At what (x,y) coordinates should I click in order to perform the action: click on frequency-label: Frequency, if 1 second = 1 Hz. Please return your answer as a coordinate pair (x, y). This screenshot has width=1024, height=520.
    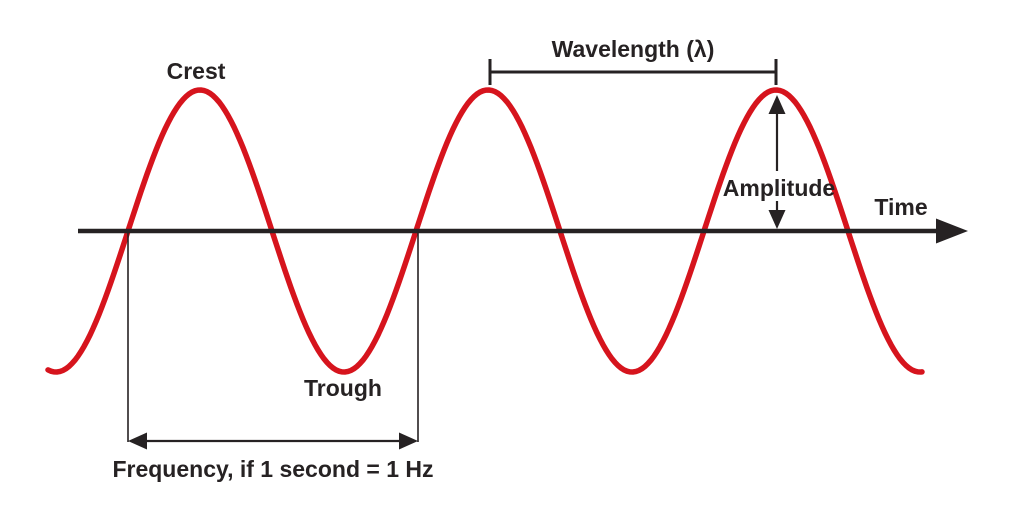
    Looking at the image, I should click on (272, 469).